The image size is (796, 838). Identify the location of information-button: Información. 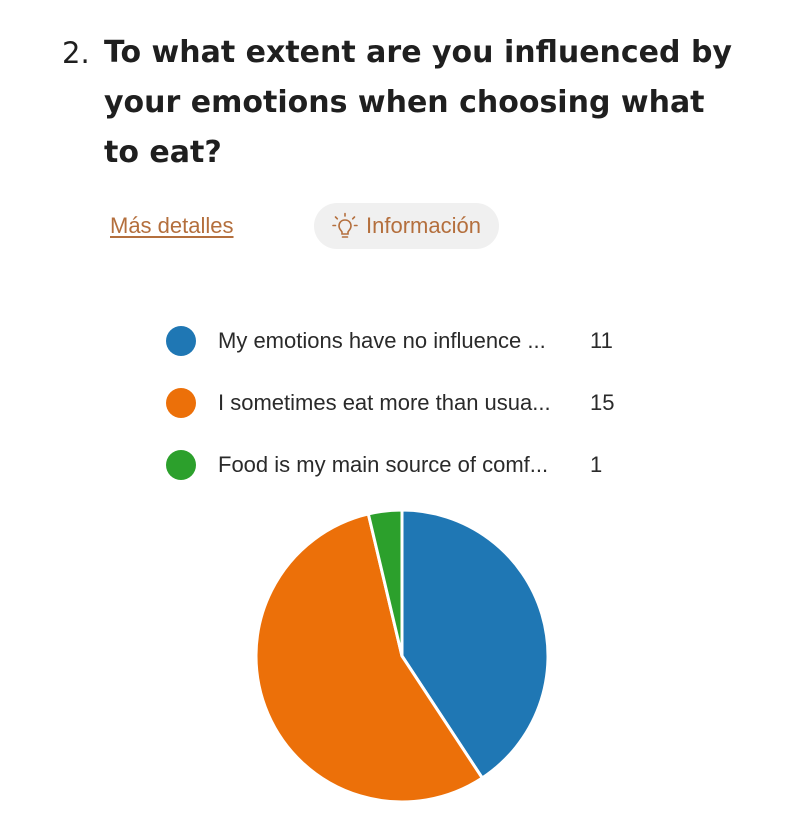
(406, 226).